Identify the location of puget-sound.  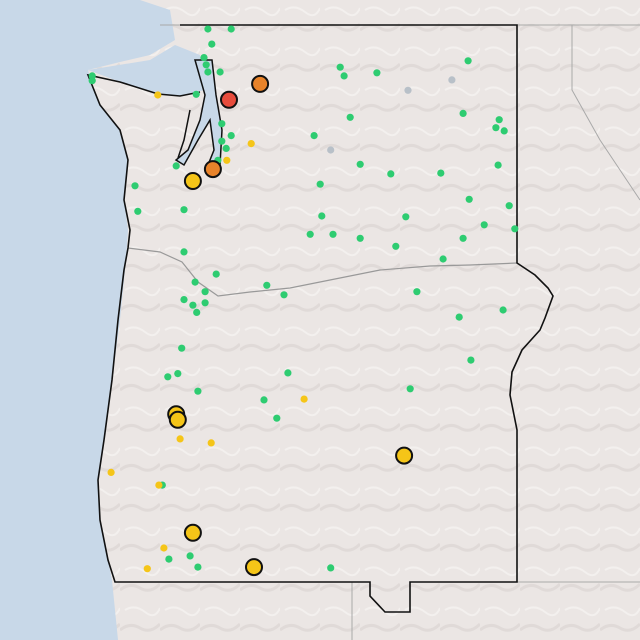
(198, 115).